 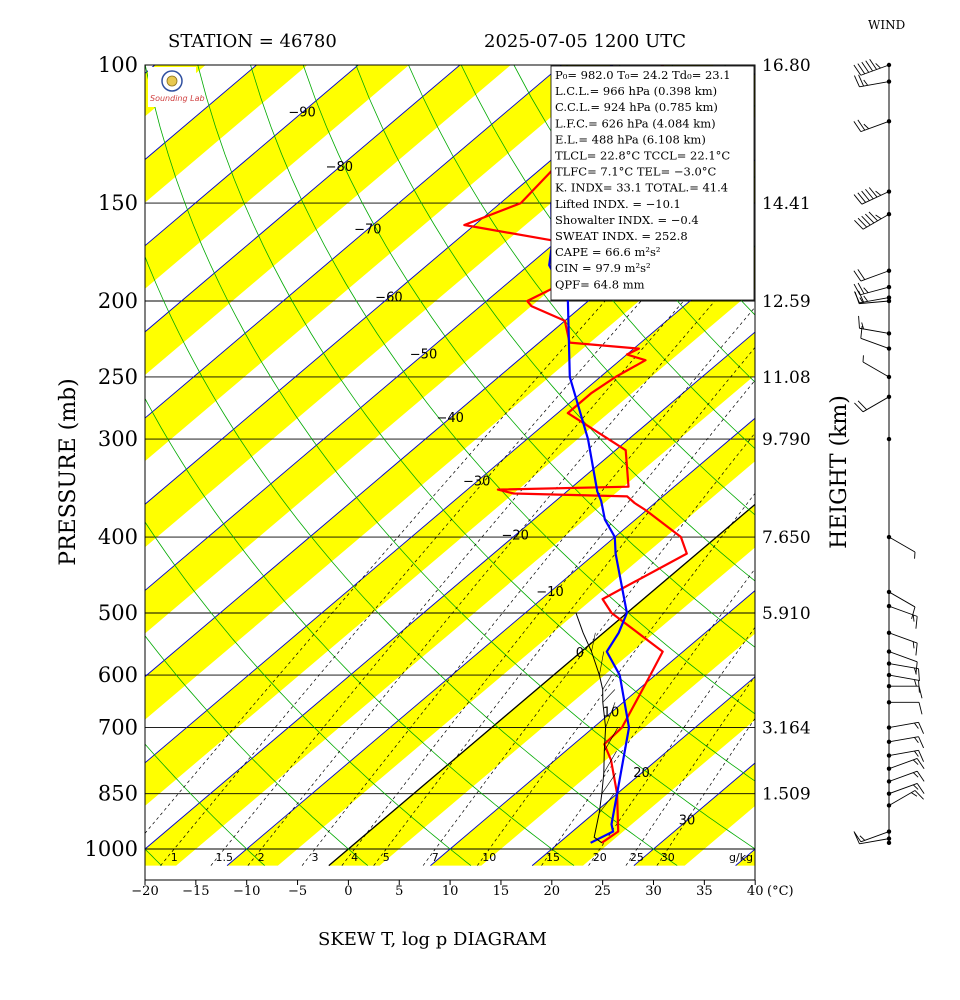 I want to click on logo-text: Sounding Lab, so click(x=177, y=98).